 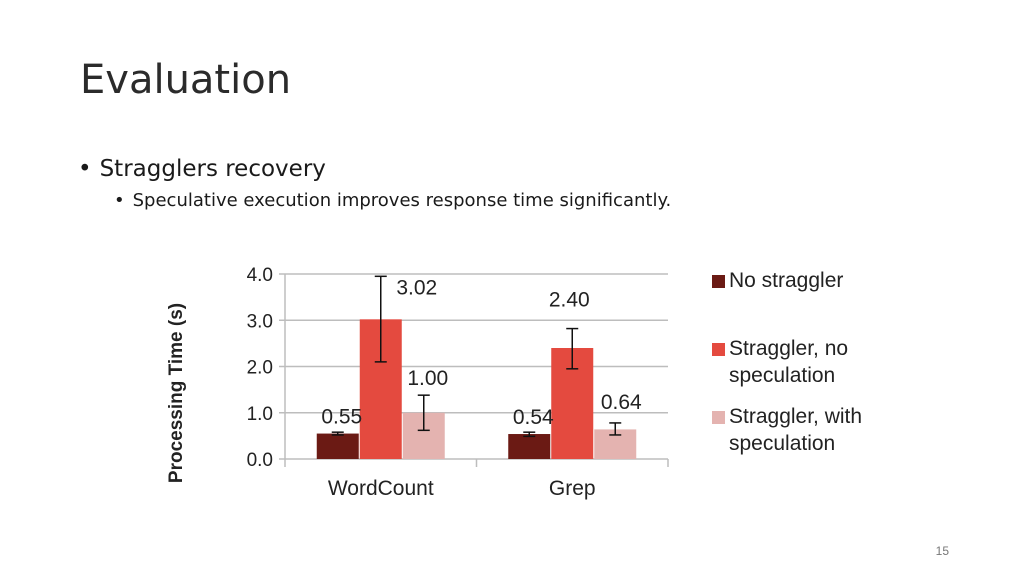 I want to click on y-tick-label: 0.0, so click(x=260, y=460).